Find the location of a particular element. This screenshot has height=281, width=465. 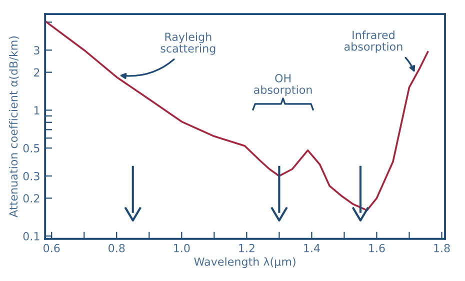

y-tick-label: 0.1 is located at coordinates (31, 236).